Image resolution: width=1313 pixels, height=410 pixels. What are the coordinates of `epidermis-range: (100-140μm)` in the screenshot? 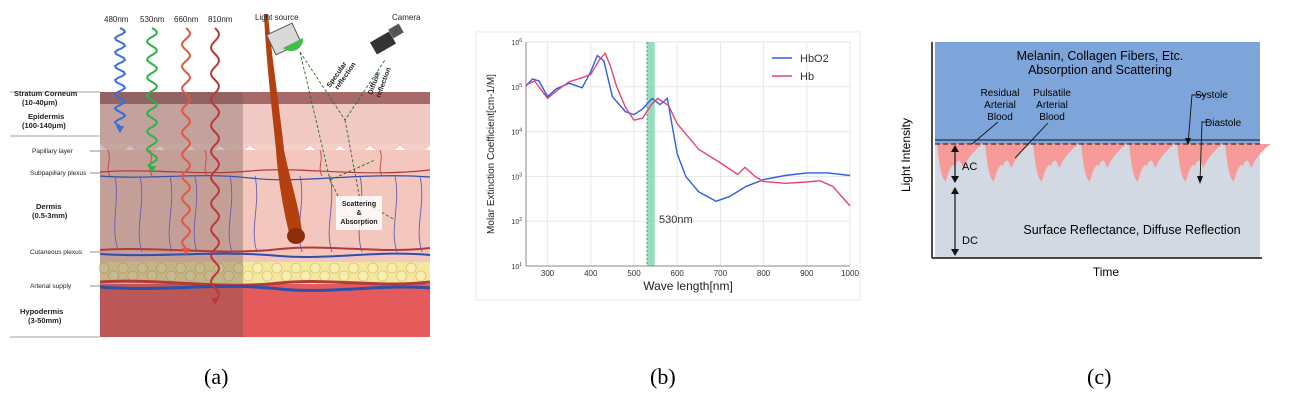 It's located at (44, 125).